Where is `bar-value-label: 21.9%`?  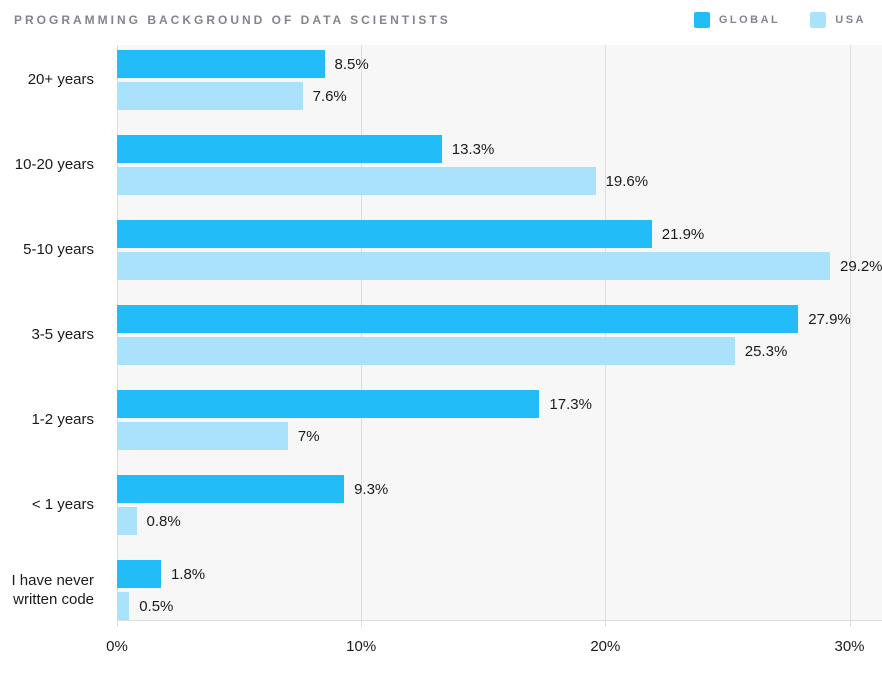 bar-value-label: 21.9% is located at coordinates (683, 234).